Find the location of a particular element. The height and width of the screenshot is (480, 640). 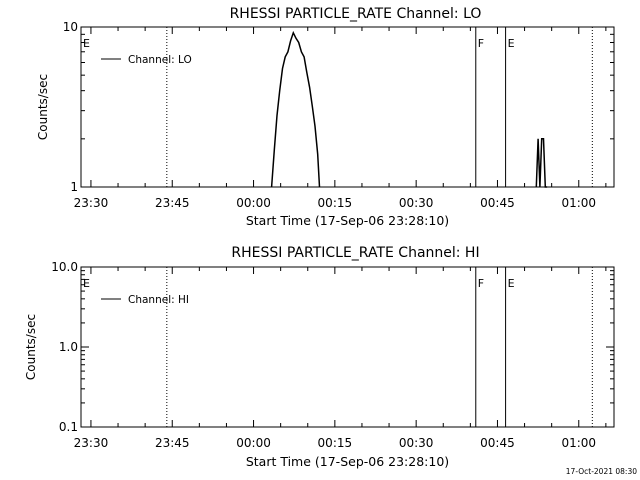

legend-label: Channel: LO is located at coordinates (160, 60).